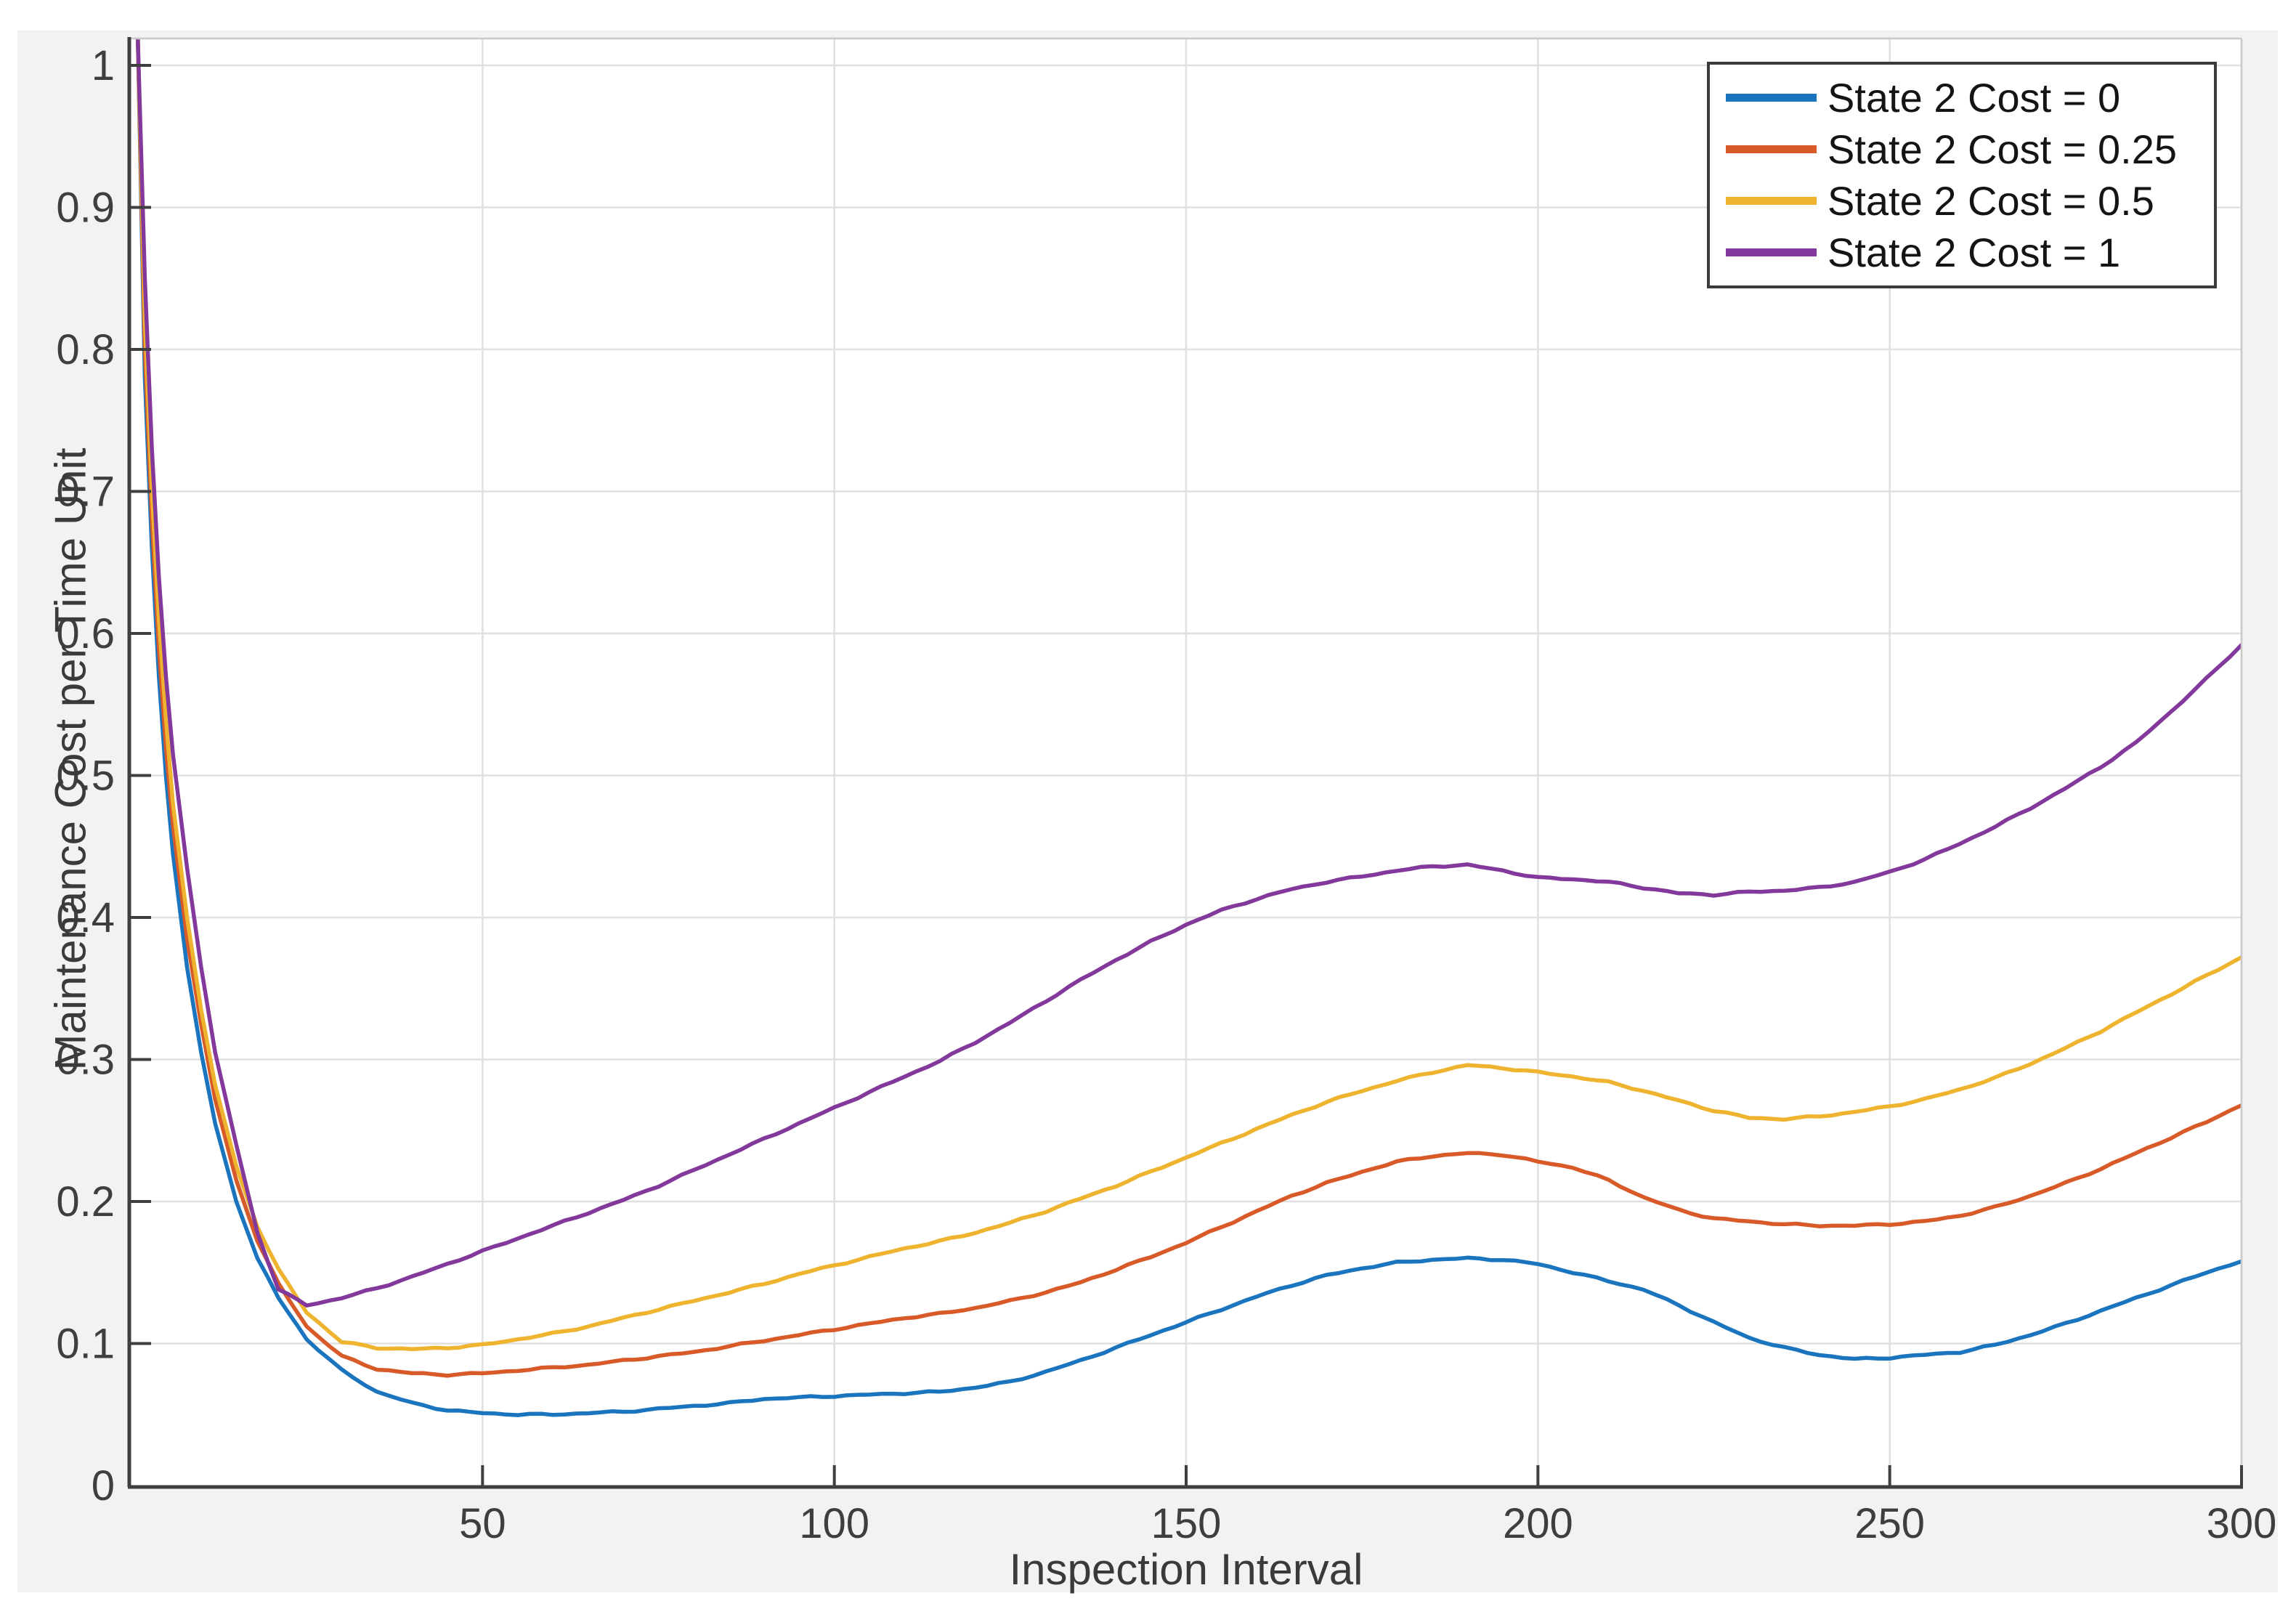  I want to click on legend-label: State 2 Cost = 0.25, so click(2003, 149).